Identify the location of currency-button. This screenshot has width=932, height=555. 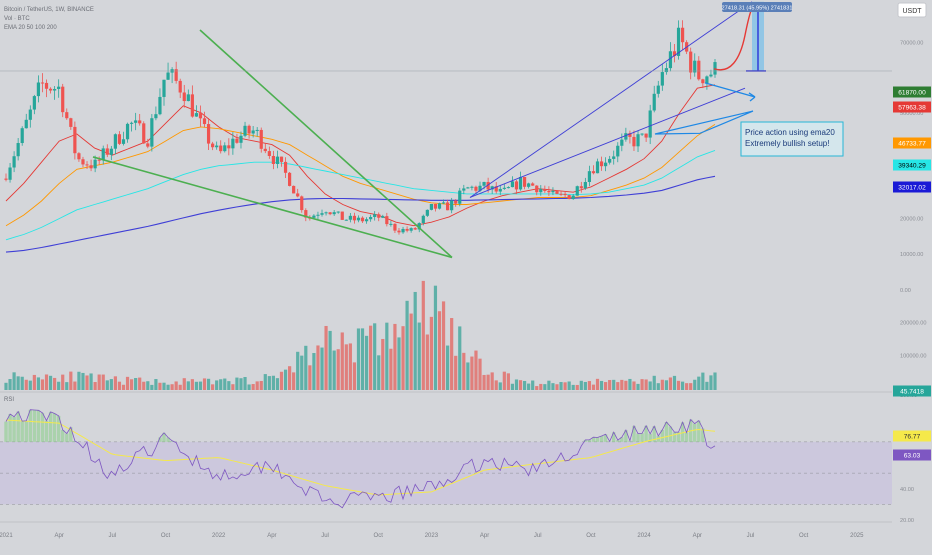
(912, 10).